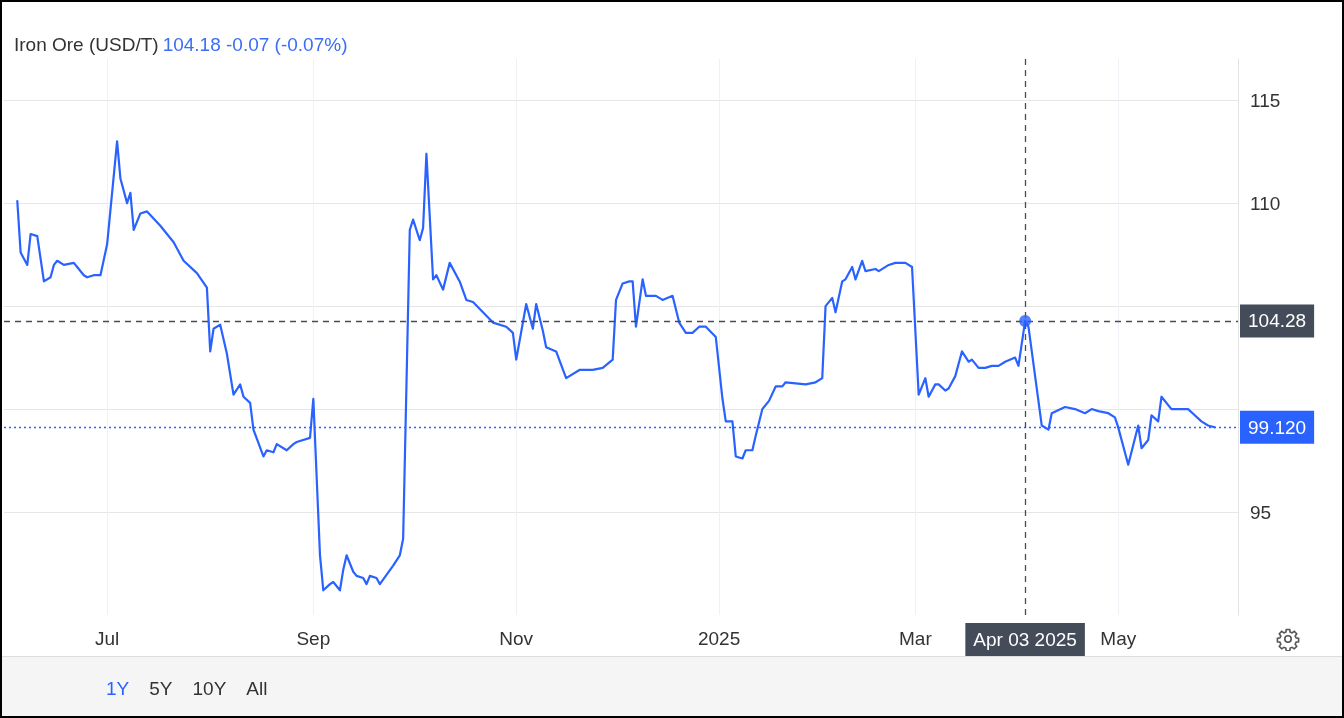  I want to click on x-tick-label: Nov, so click(516, 638).